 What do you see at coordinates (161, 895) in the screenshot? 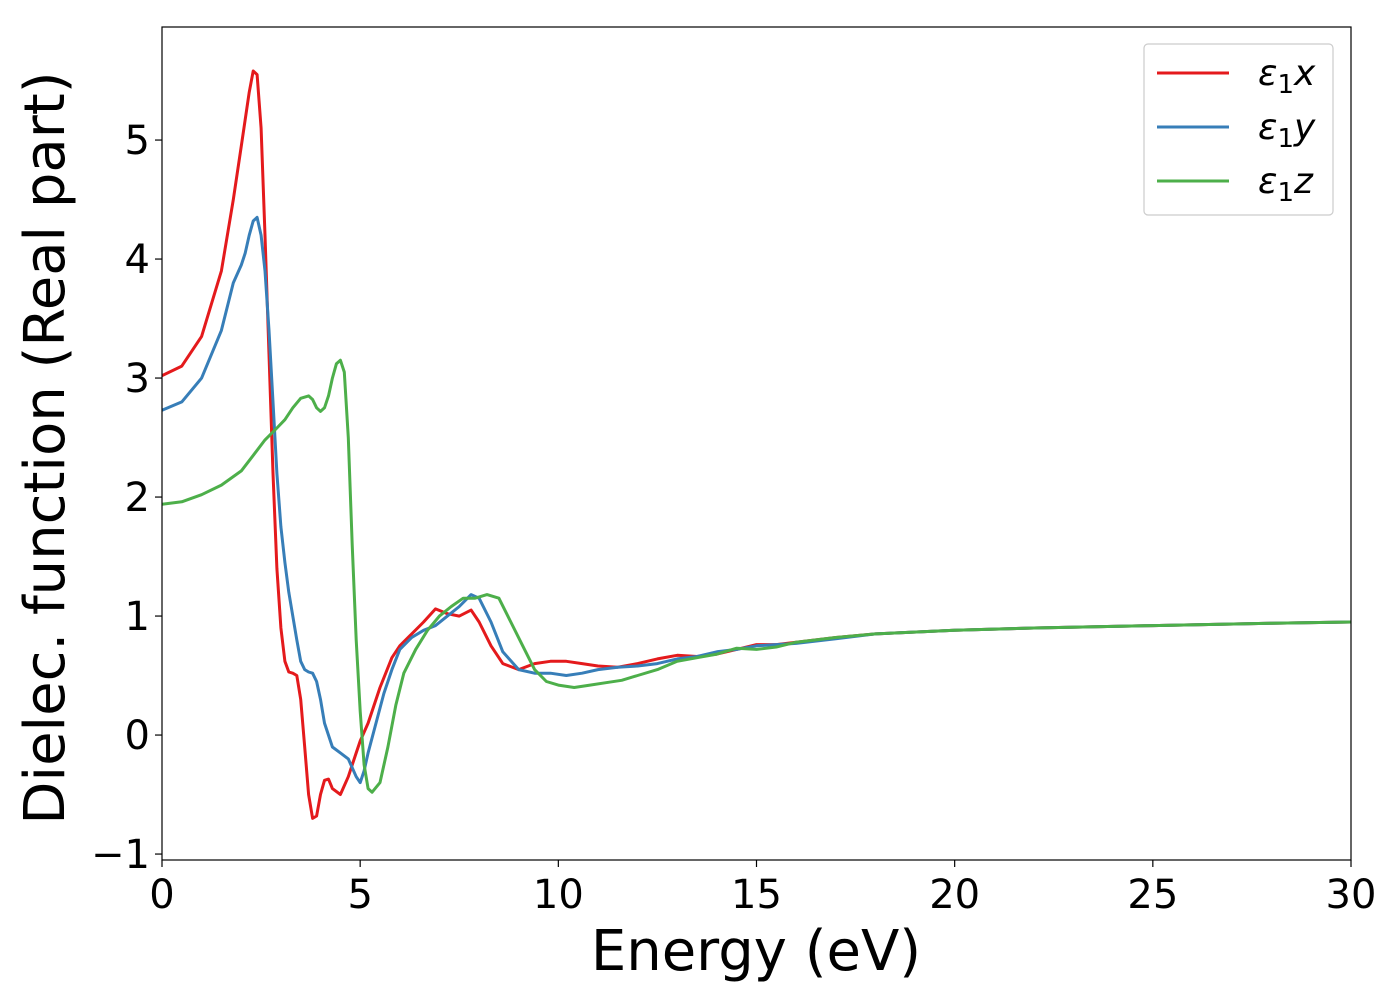
I see `x-tick-label: 0` at bounding box center [161, 895].